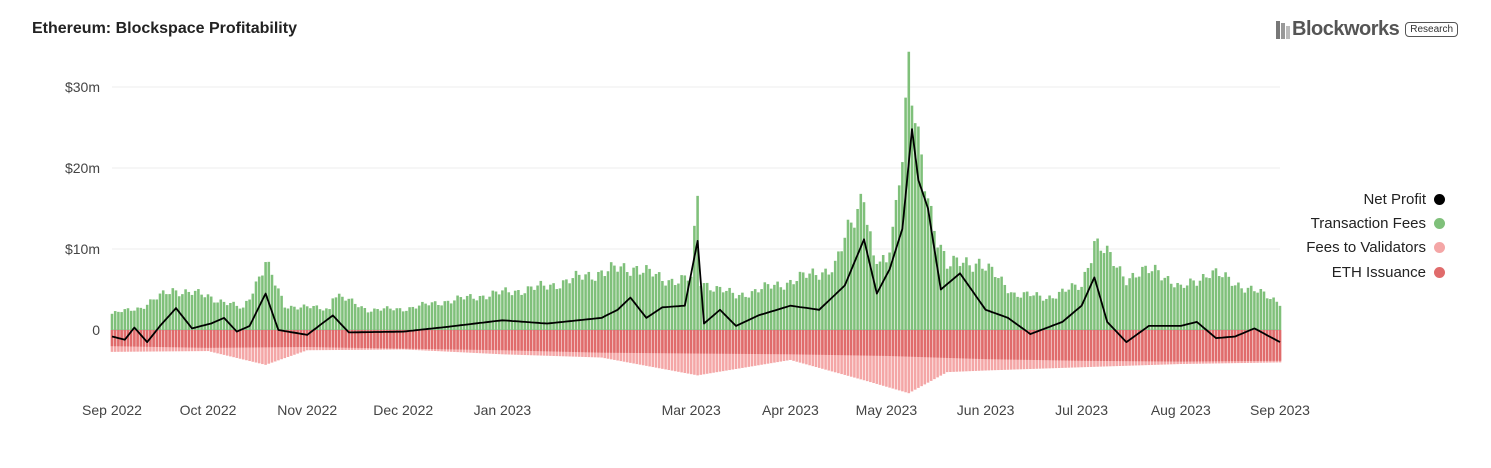 The width and height of the screenshot is (1491, 468). I want to click on legend-label: Net Profit, so click(1394, 199).